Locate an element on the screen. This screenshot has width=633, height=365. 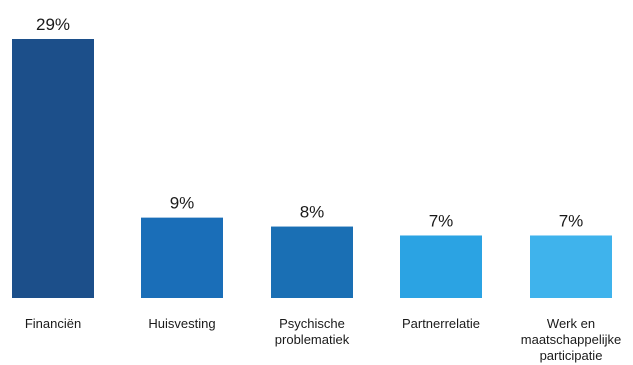
category-label-4: Partnerrelatie is located at coordinates (441, 323).